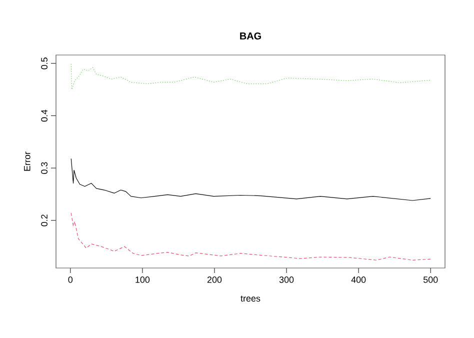  What do you see at coordinates (70, 279) in the screenshot?
I see `x-tick-label: 0` at bounding box center [70, 279].